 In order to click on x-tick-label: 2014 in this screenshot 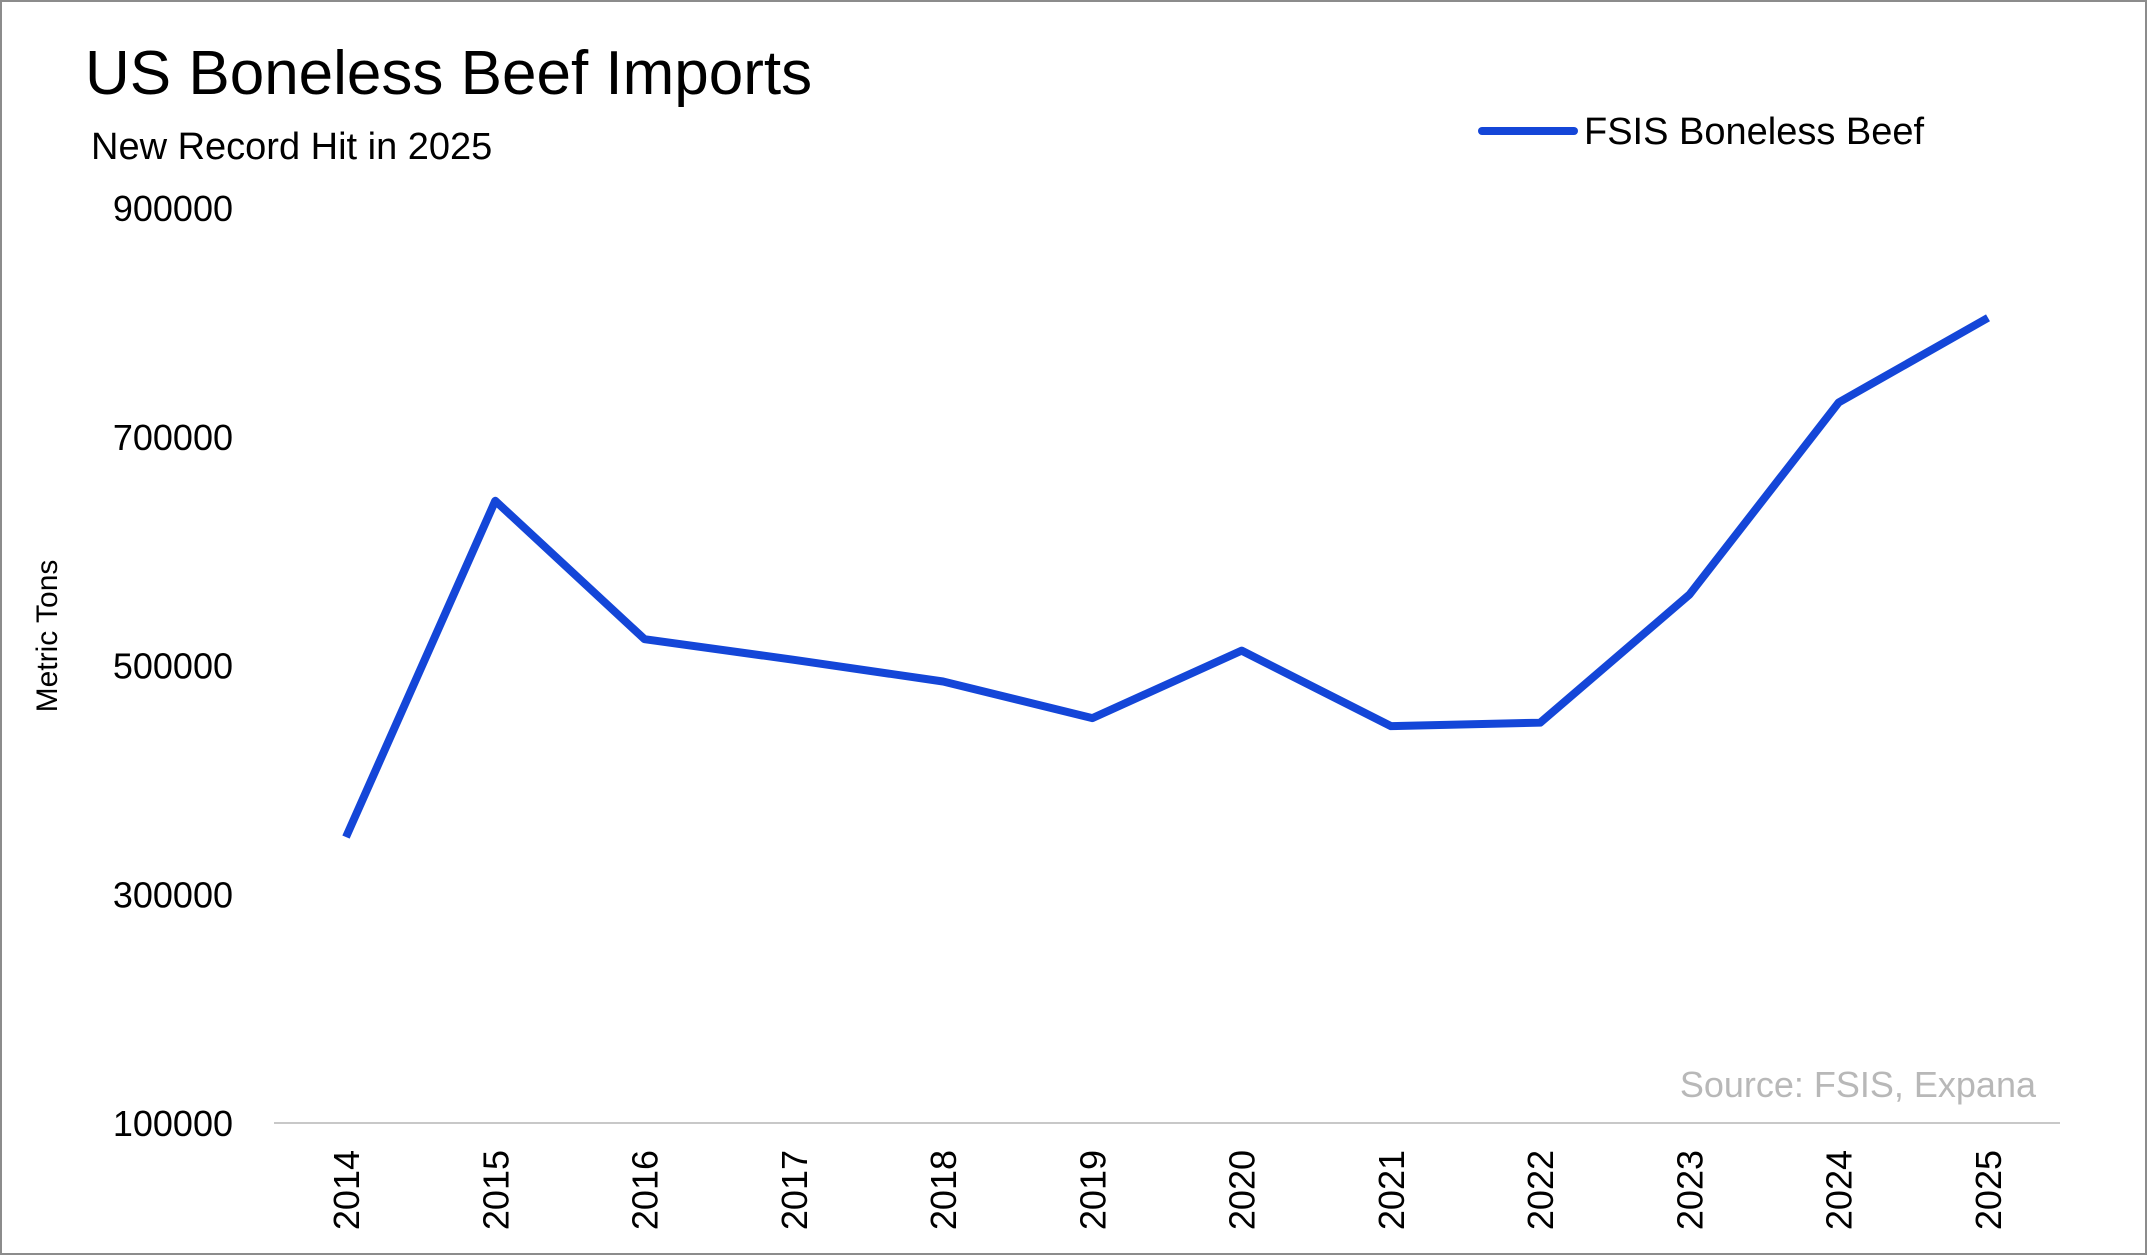, I will do `click(346, 1190)`.